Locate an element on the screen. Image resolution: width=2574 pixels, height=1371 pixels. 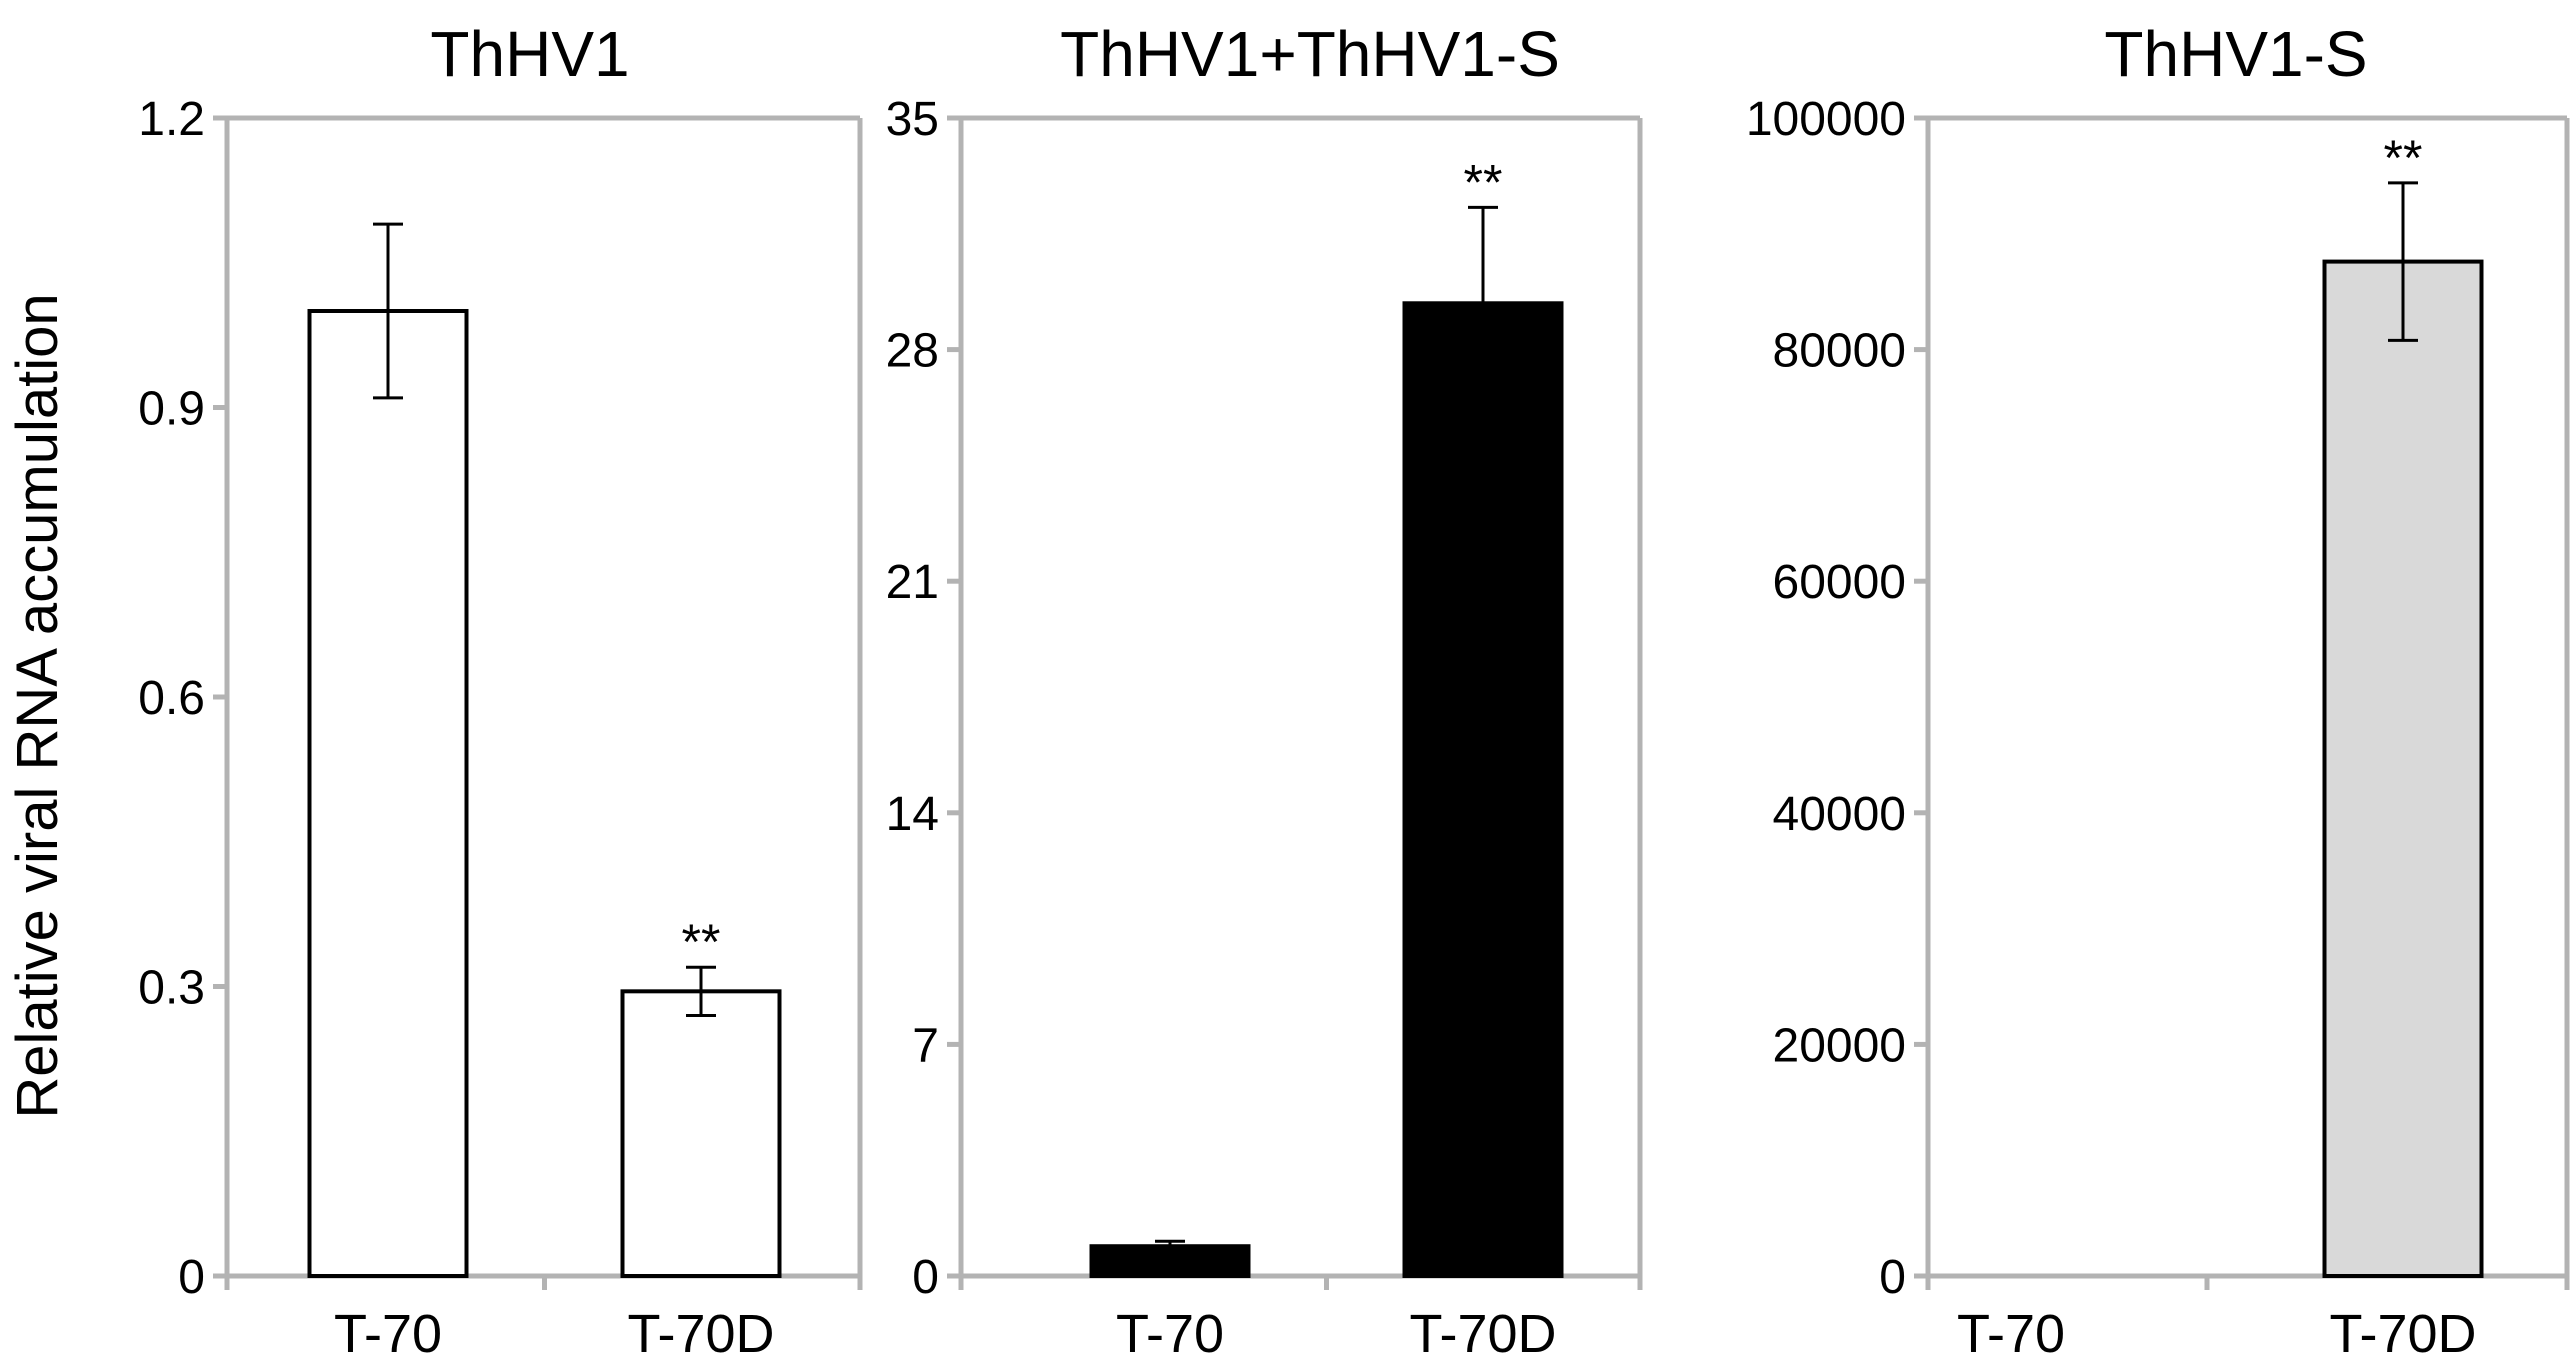
y-tick-label: 14 is located at coordinates (912, 814).